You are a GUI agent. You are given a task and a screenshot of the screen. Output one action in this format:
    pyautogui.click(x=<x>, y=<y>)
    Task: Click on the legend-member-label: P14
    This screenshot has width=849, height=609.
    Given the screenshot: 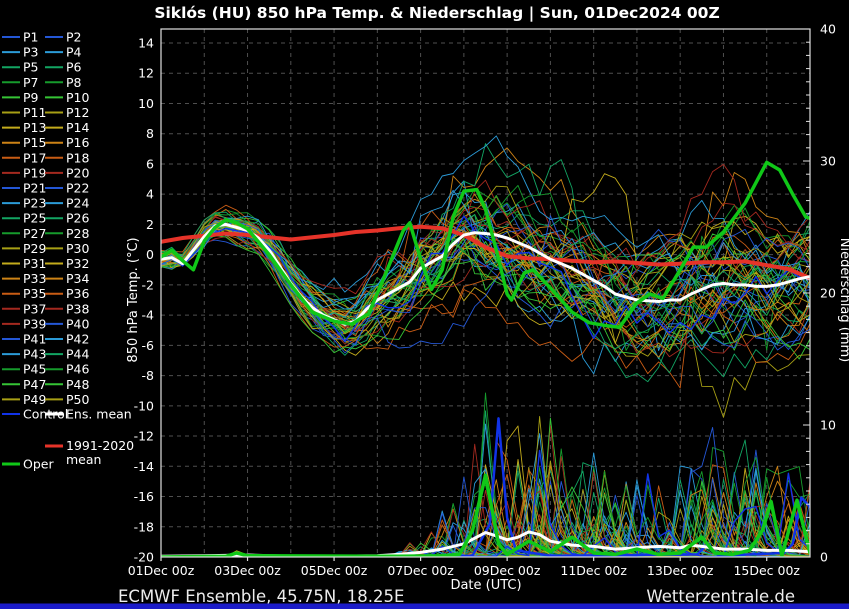 What is the action you would take?
    pyautogui.click(x=77, y=127)
    